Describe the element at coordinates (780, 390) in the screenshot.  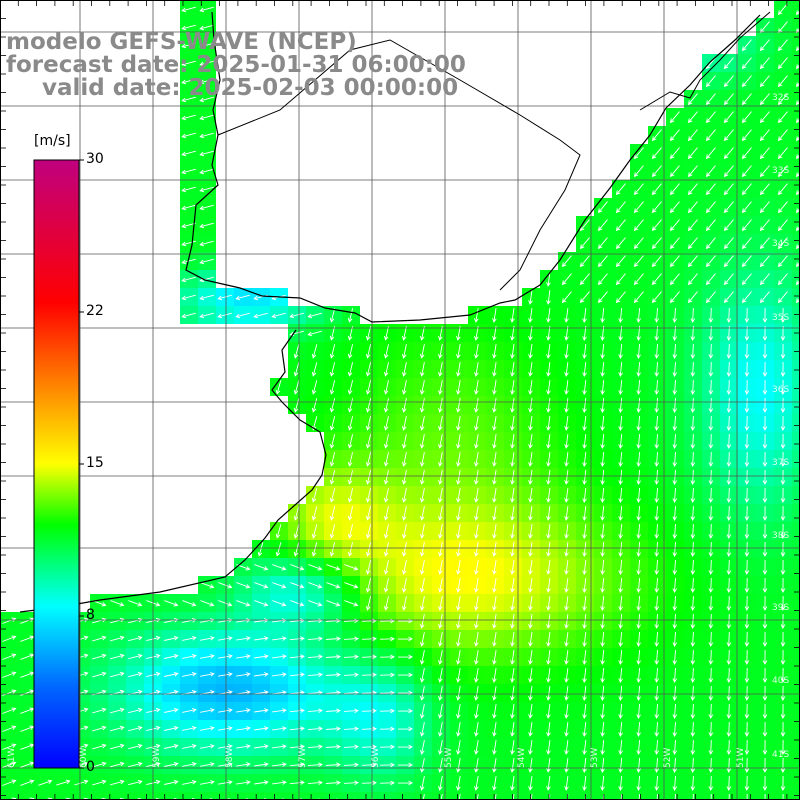
I see `latitude-label: 36S` at that location.